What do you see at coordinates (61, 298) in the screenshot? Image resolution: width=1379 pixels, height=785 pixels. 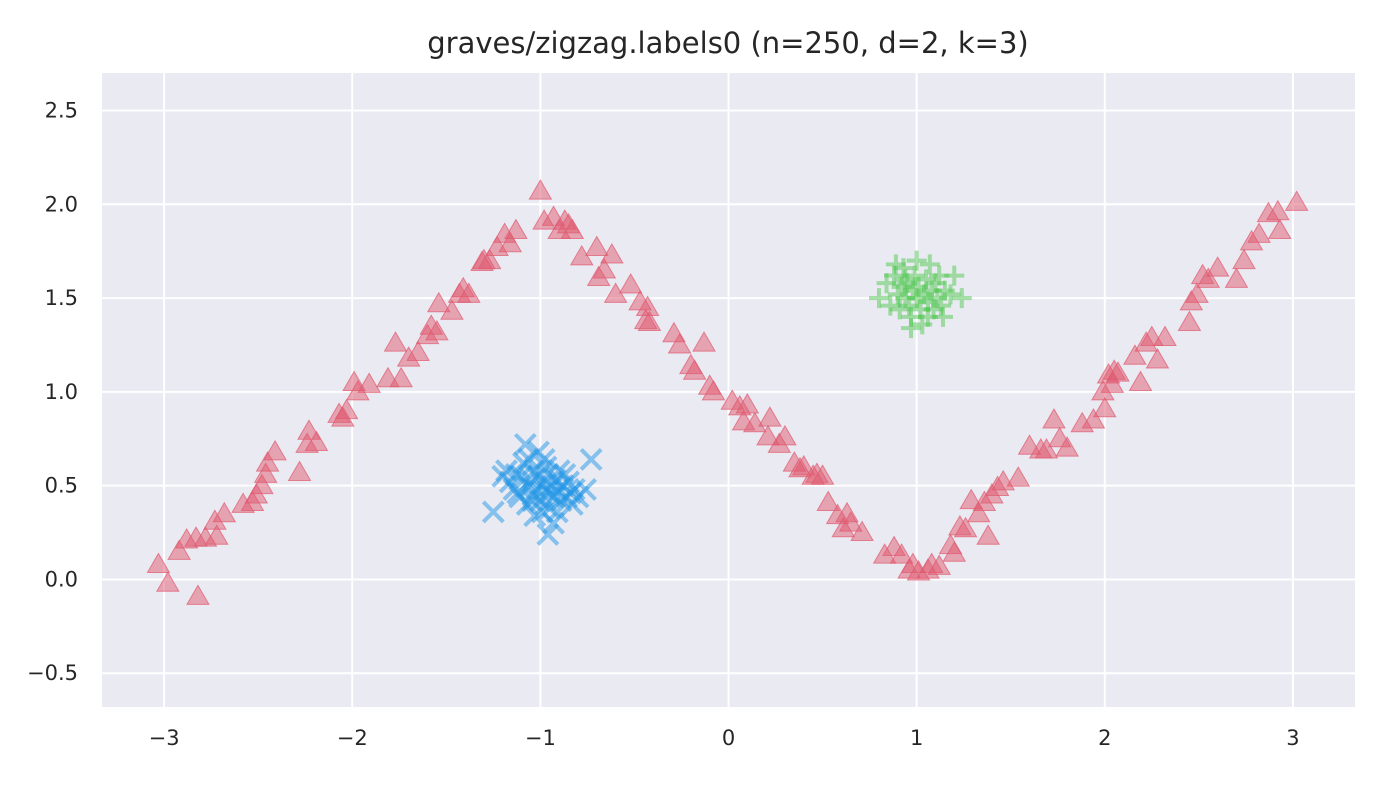 I see `y-tick-label: 1.5` at bounding box center [61, 298].